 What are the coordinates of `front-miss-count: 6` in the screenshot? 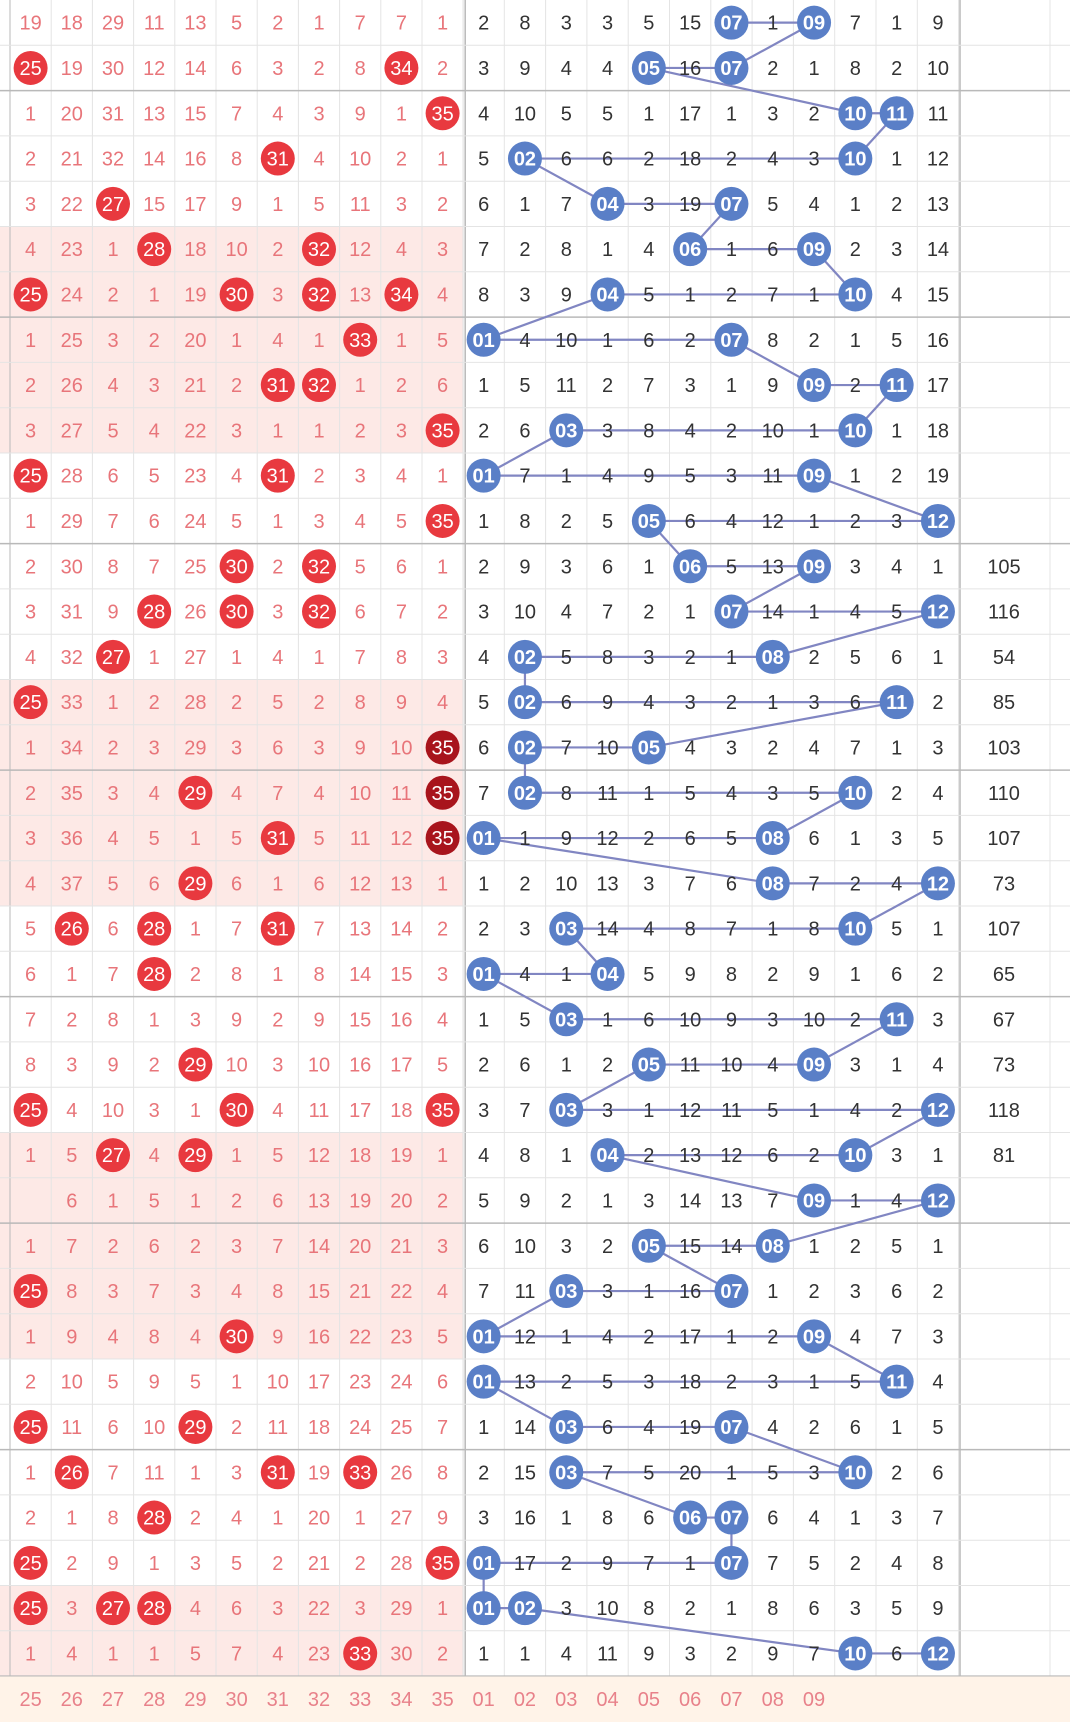 It's located at (401, 567).